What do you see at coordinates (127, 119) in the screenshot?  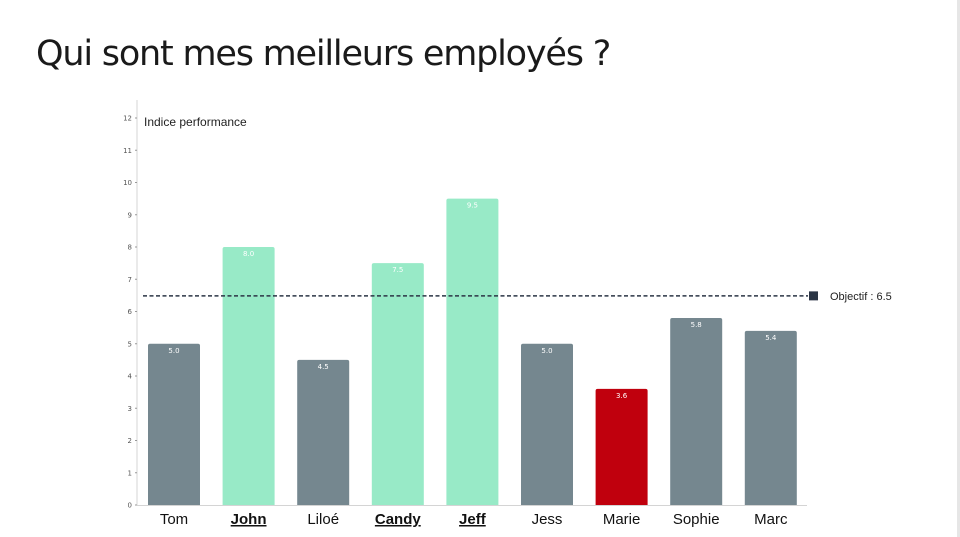 I see `y-tick-label: 12` at bounding box center [127, 119].